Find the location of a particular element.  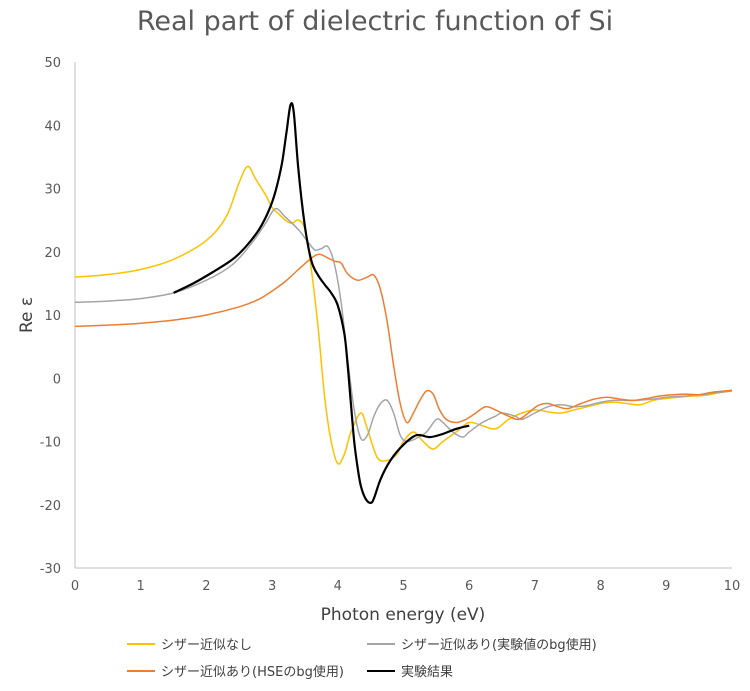

x-tick-label: 0 is located at coordinates (75, 586).